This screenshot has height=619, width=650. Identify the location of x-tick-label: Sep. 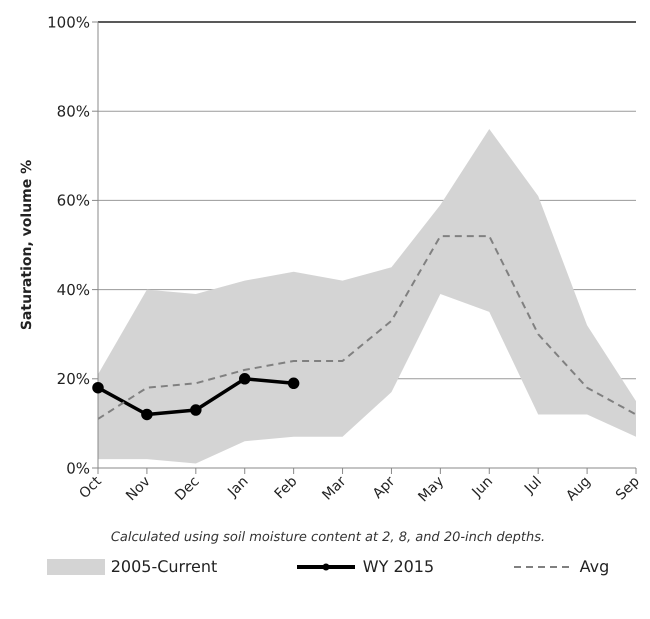
(627, 488).